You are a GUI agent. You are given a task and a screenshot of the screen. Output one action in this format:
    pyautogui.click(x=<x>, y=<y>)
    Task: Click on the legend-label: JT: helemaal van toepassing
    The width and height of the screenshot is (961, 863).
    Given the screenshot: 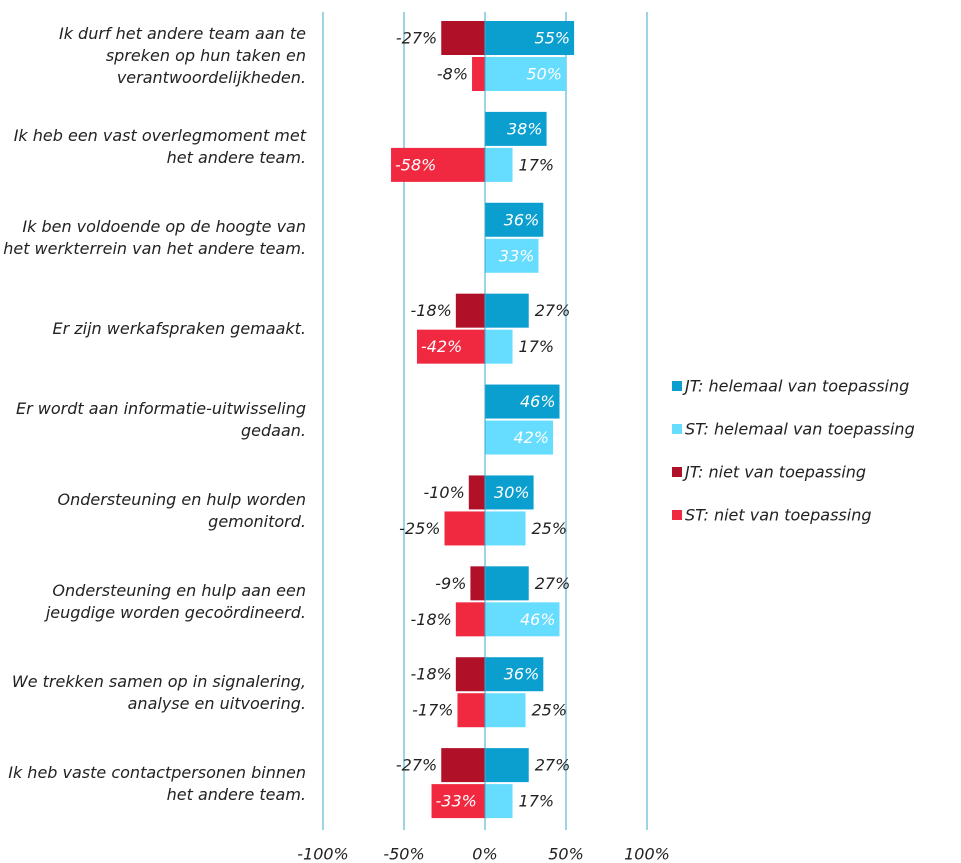 What is the action you would take?
    pyautogui.click(x=795, y=386)
    